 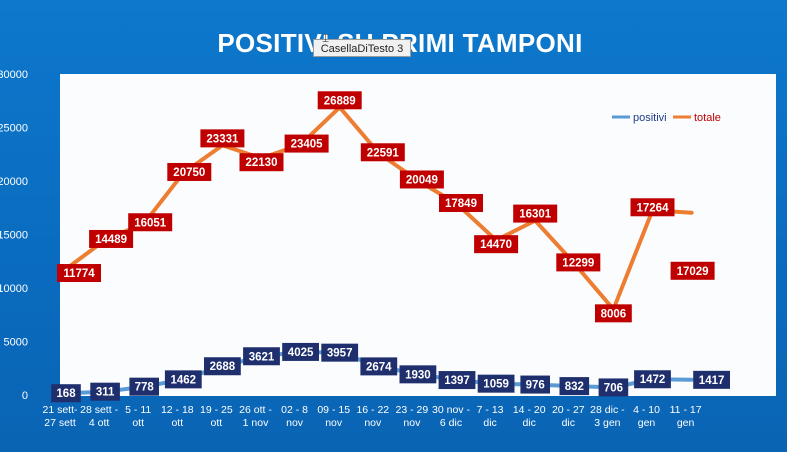 I want to click on data-label-totale-text: 26889, so click(x=340, y=101).